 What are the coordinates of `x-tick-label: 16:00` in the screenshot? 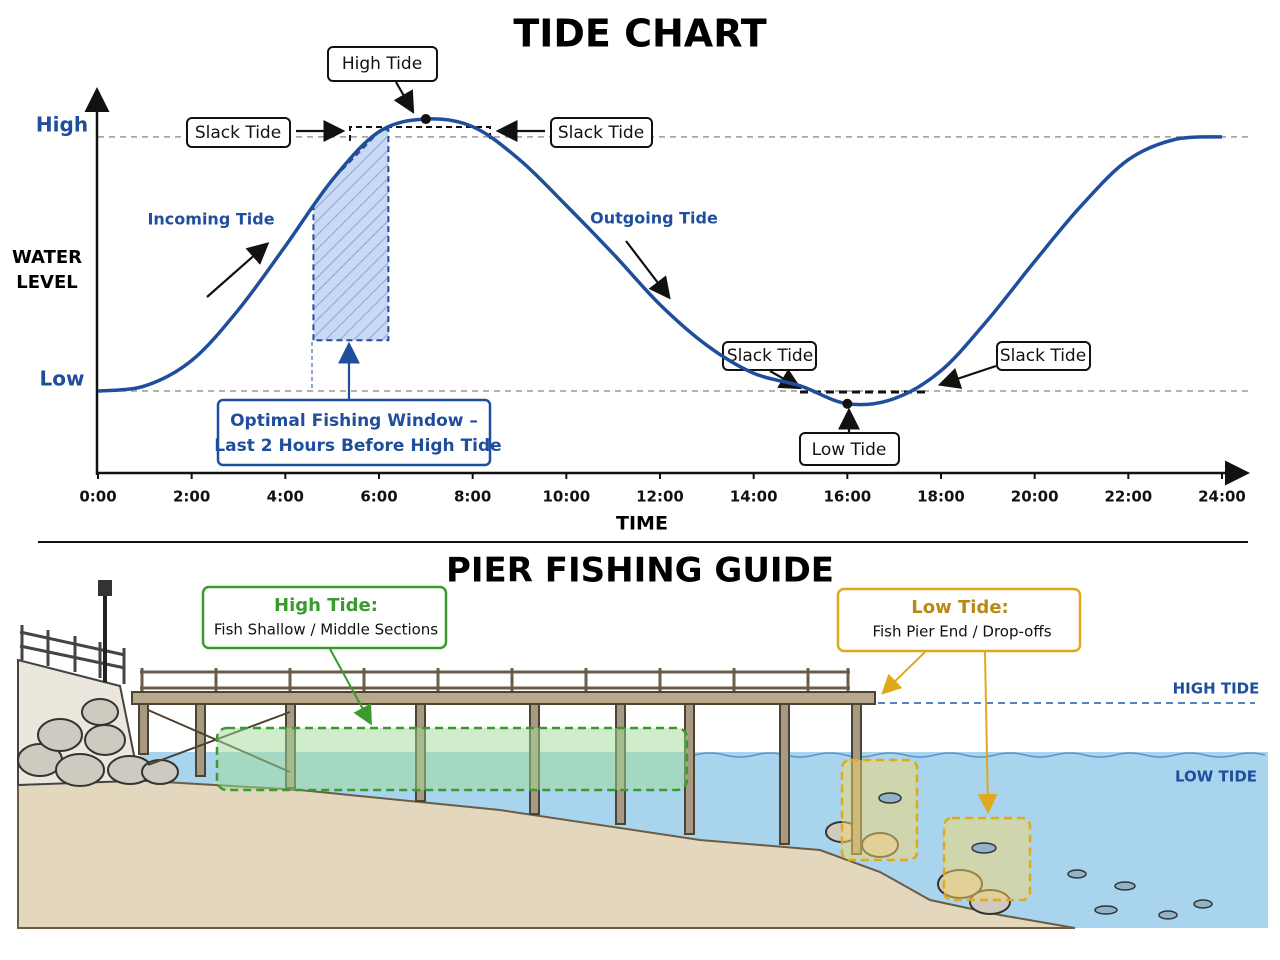 It's located at (847, 497).